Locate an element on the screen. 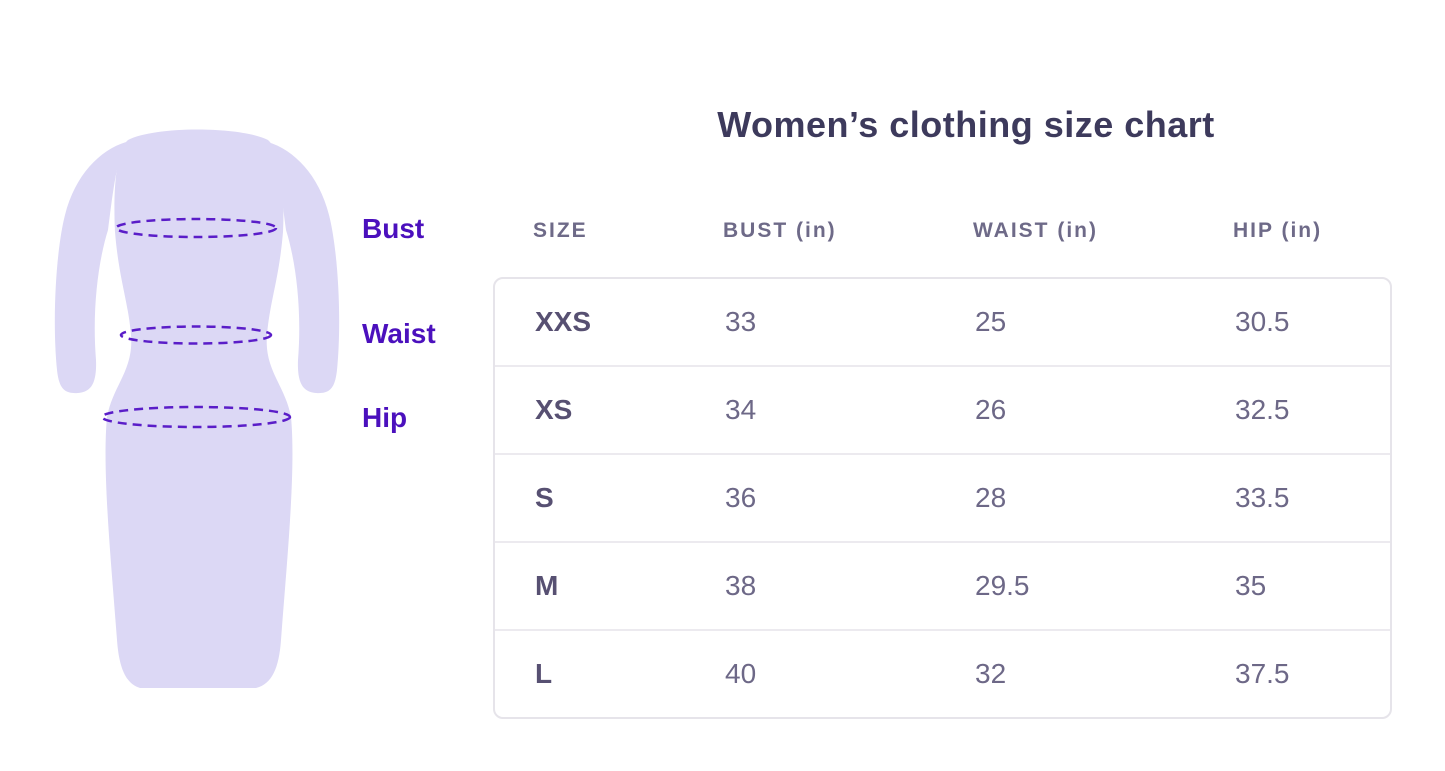 The image size is (1445, 771). table-row: XXS 33 25 30.5 is located at coordinates (942, 322).